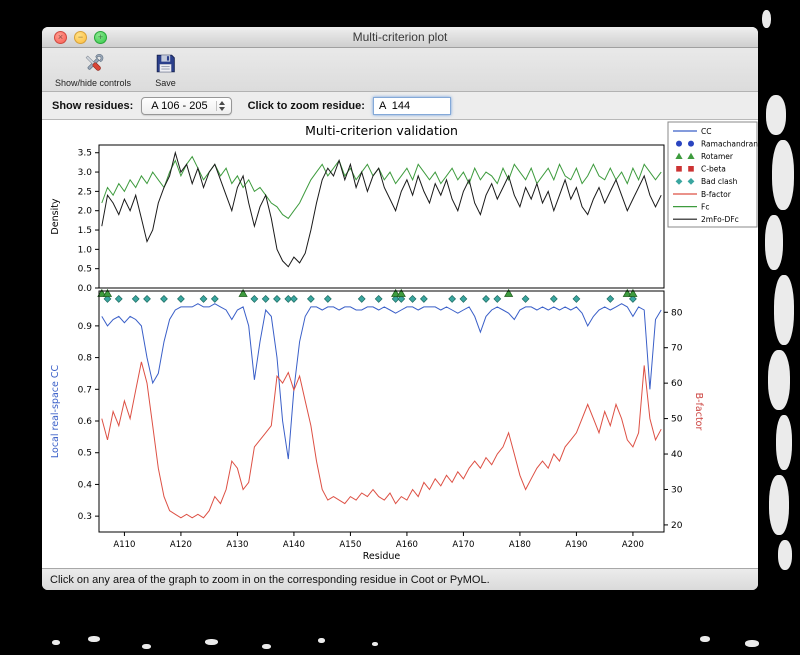 The width and height of the screenshot is (800, 655). Describe the element at coordinates (237, 545) in the screenshot. I see `svg-text: A130` at that location.